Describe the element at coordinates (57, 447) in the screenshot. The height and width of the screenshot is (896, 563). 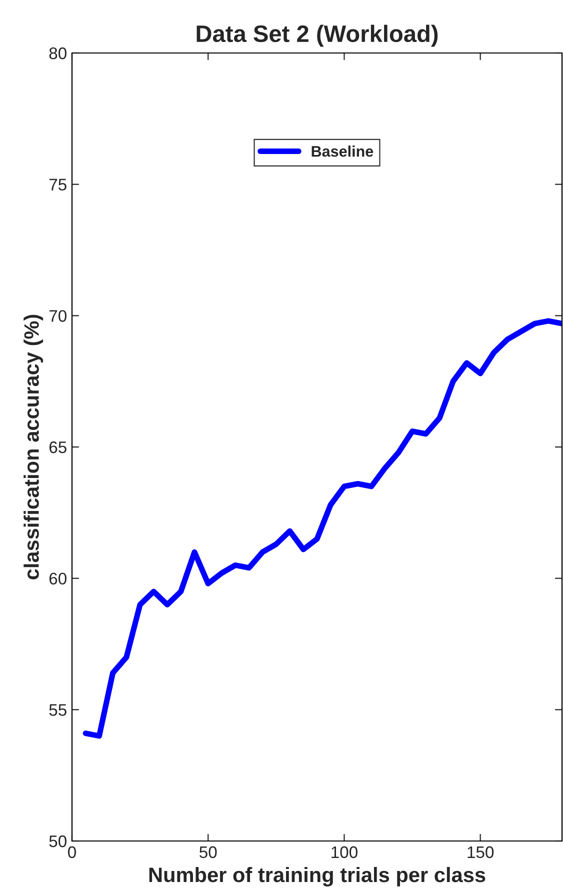
I see `y-tick-label: 65` at that location.